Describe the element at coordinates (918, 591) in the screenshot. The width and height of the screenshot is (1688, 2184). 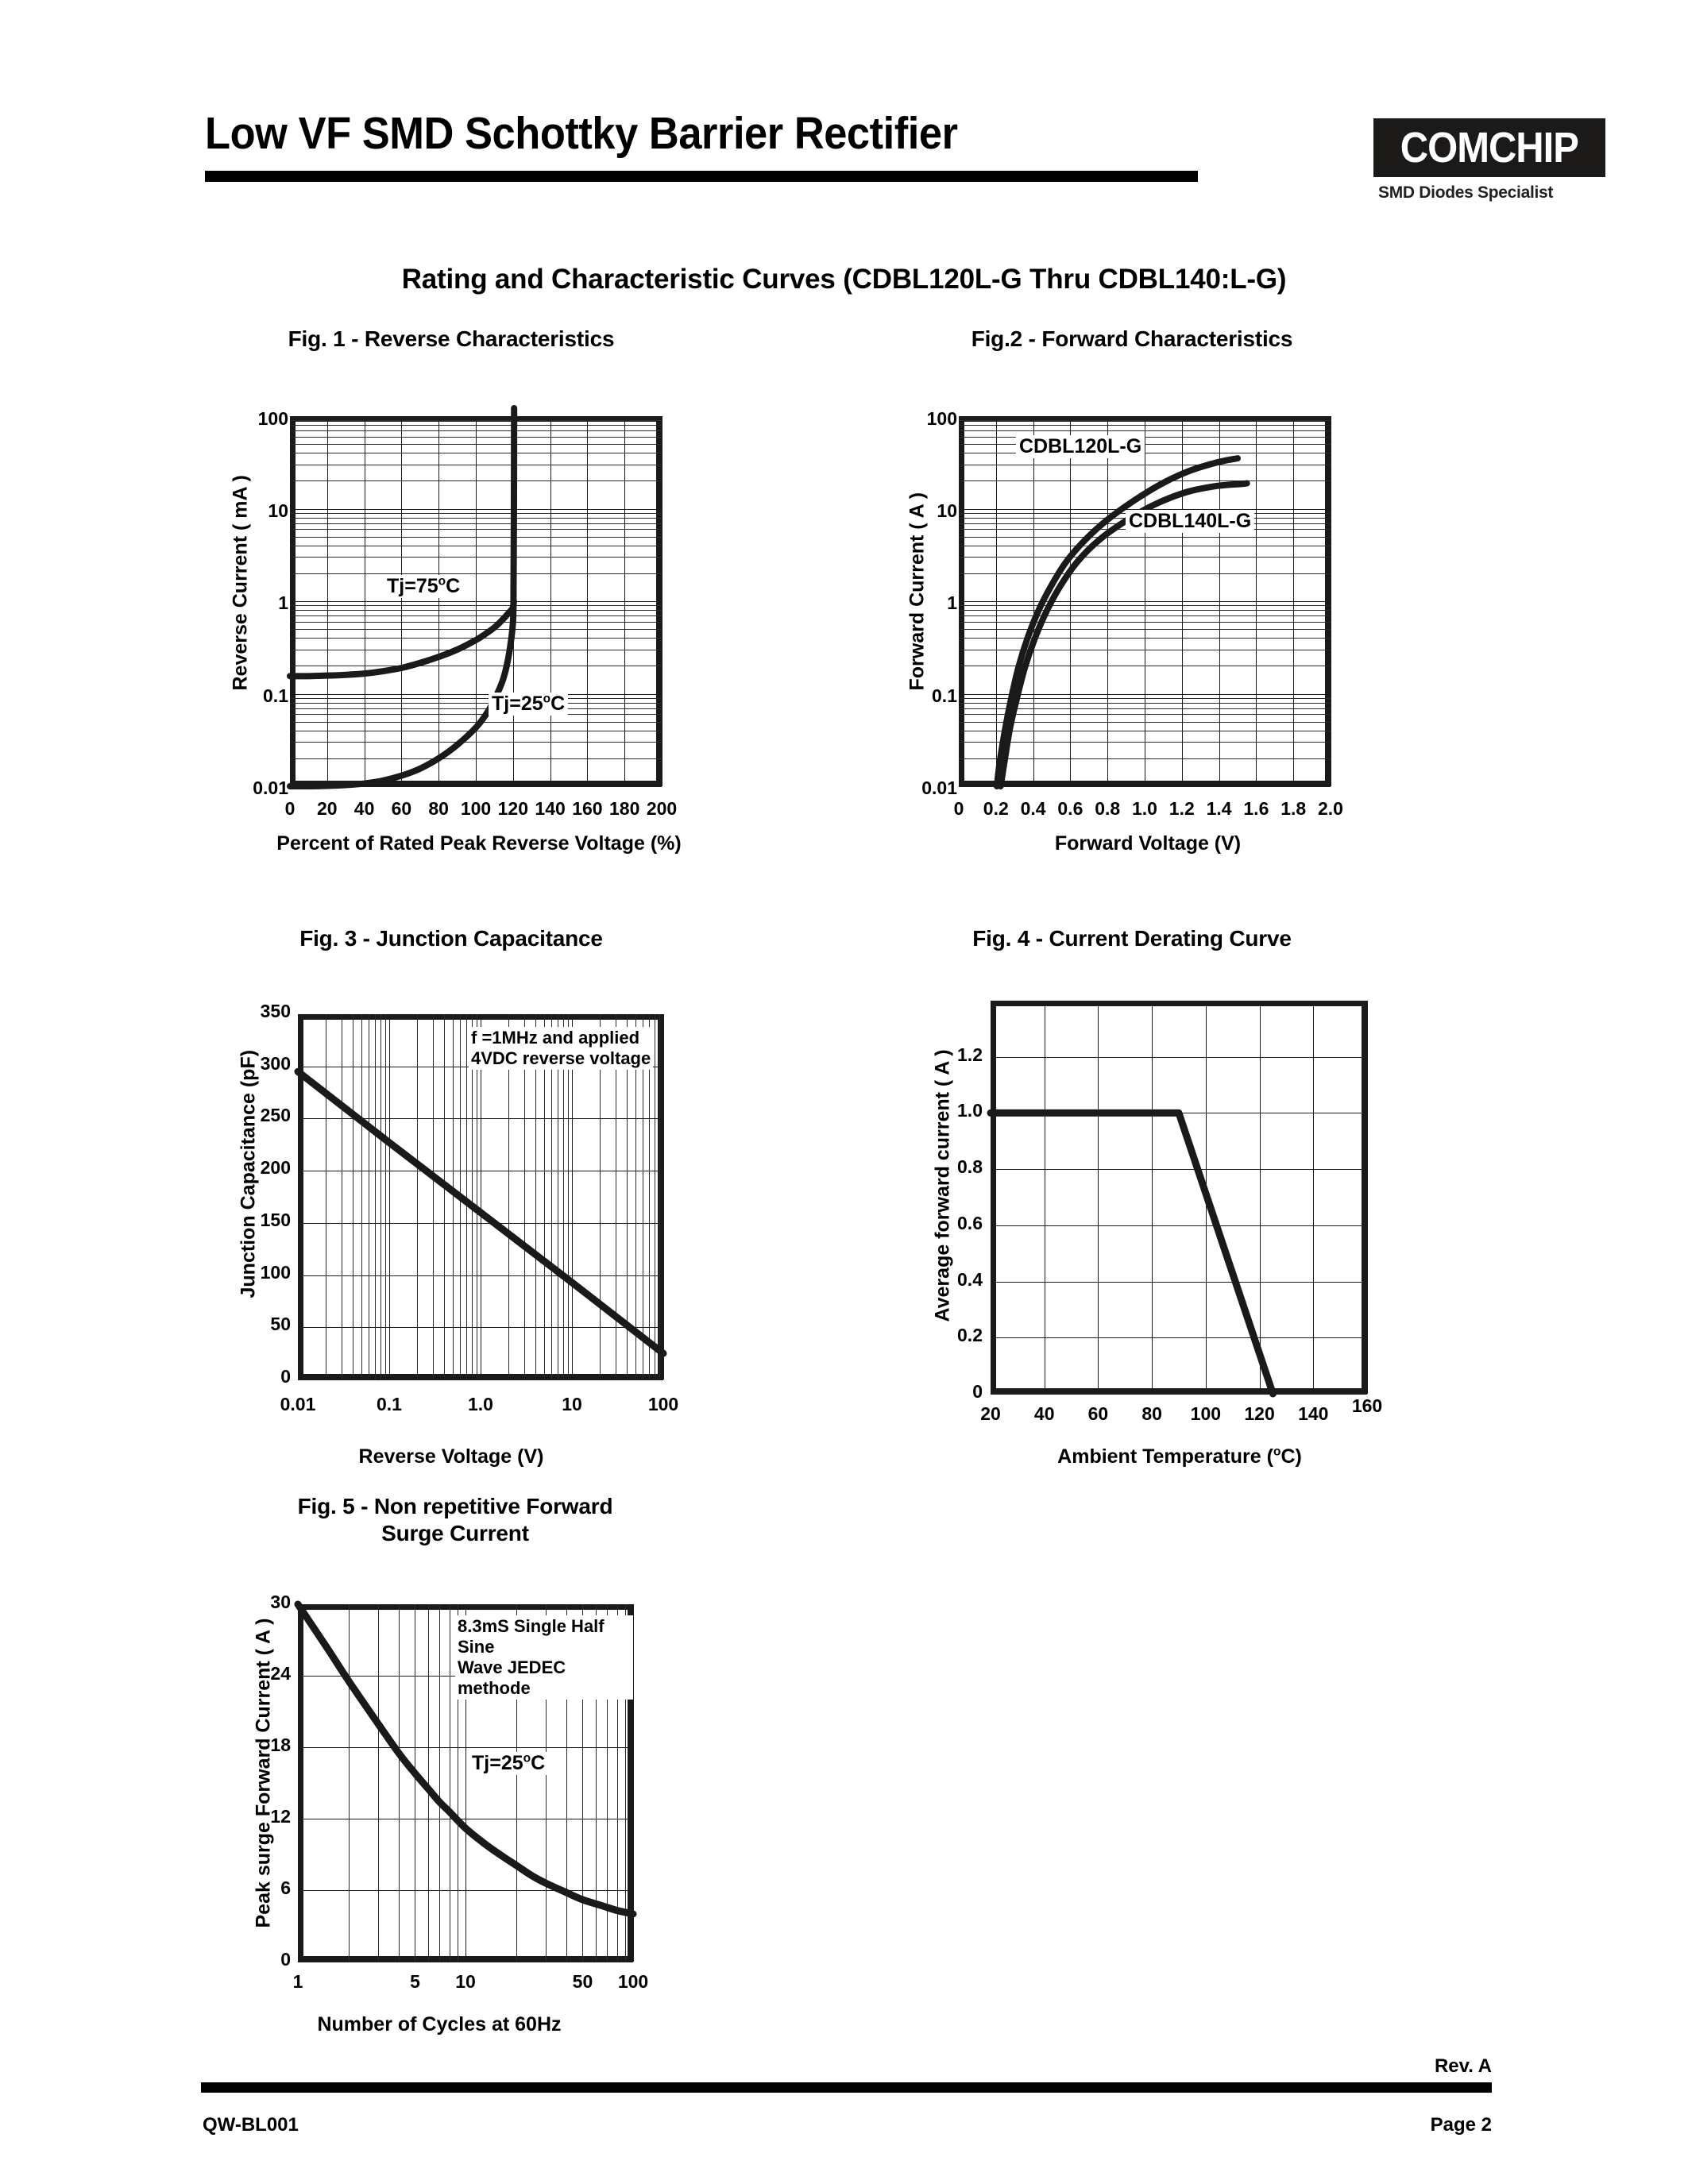
I see `figure-2-ylabel: Forward Current ( A )` at that location.